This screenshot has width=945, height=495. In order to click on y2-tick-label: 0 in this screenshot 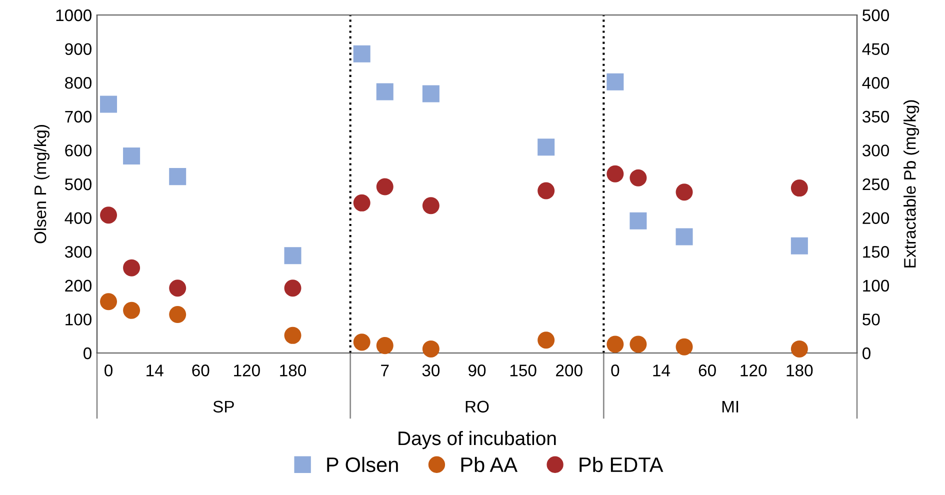, I will do `click(866, 353)`.